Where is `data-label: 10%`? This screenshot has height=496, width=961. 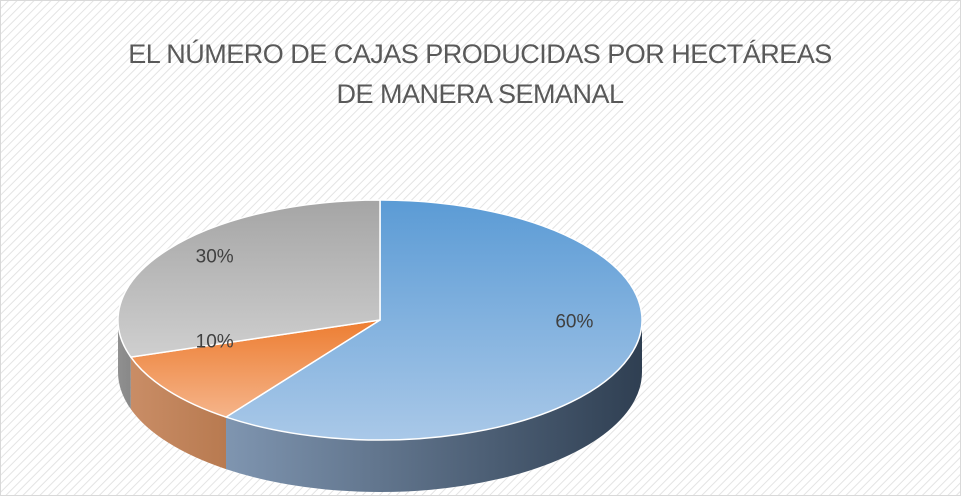
data-label: 10% is located at coordinates (215, 341).